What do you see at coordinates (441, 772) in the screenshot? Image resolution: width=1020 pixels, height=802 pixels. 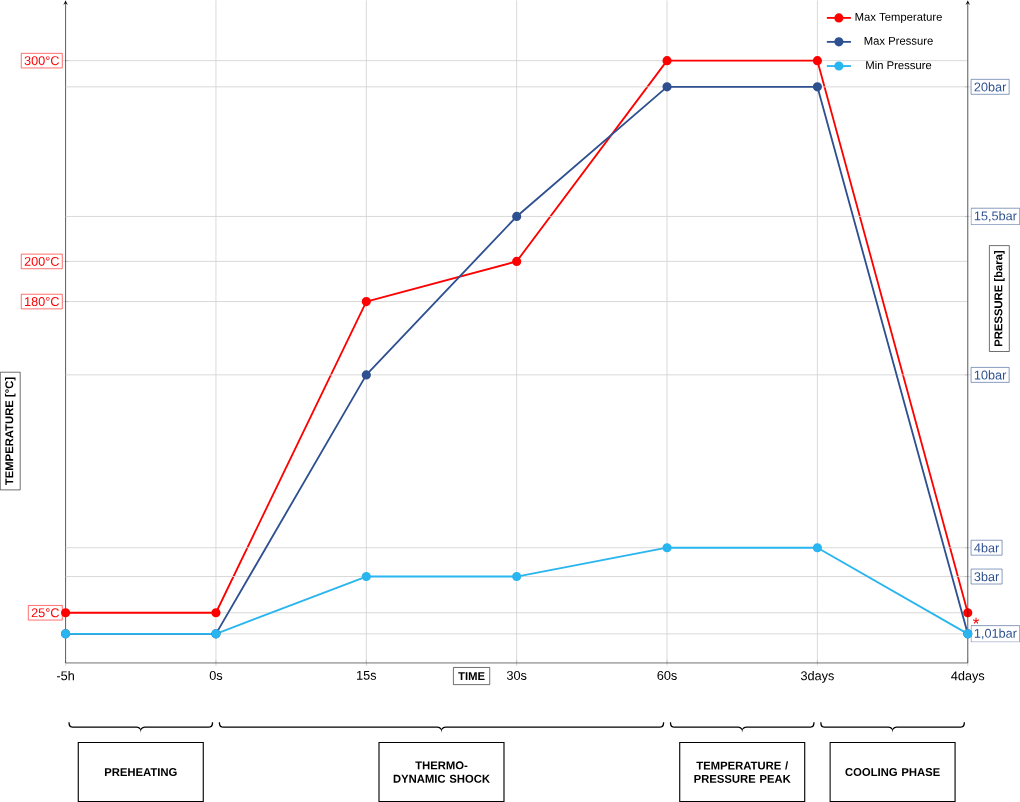 I see `text: THERMO-DYNAMIC SHOCK` at bounding box center [441, 772].